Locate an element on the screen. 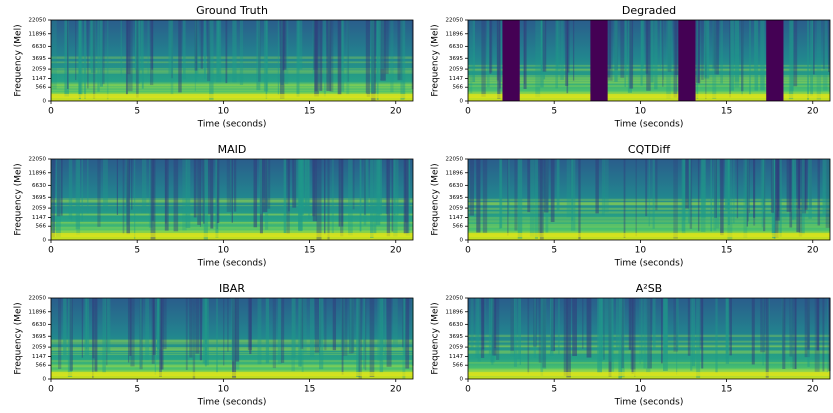 The height and width of the screenshot is (413, 833). gap is located at coordinates (511, 60).